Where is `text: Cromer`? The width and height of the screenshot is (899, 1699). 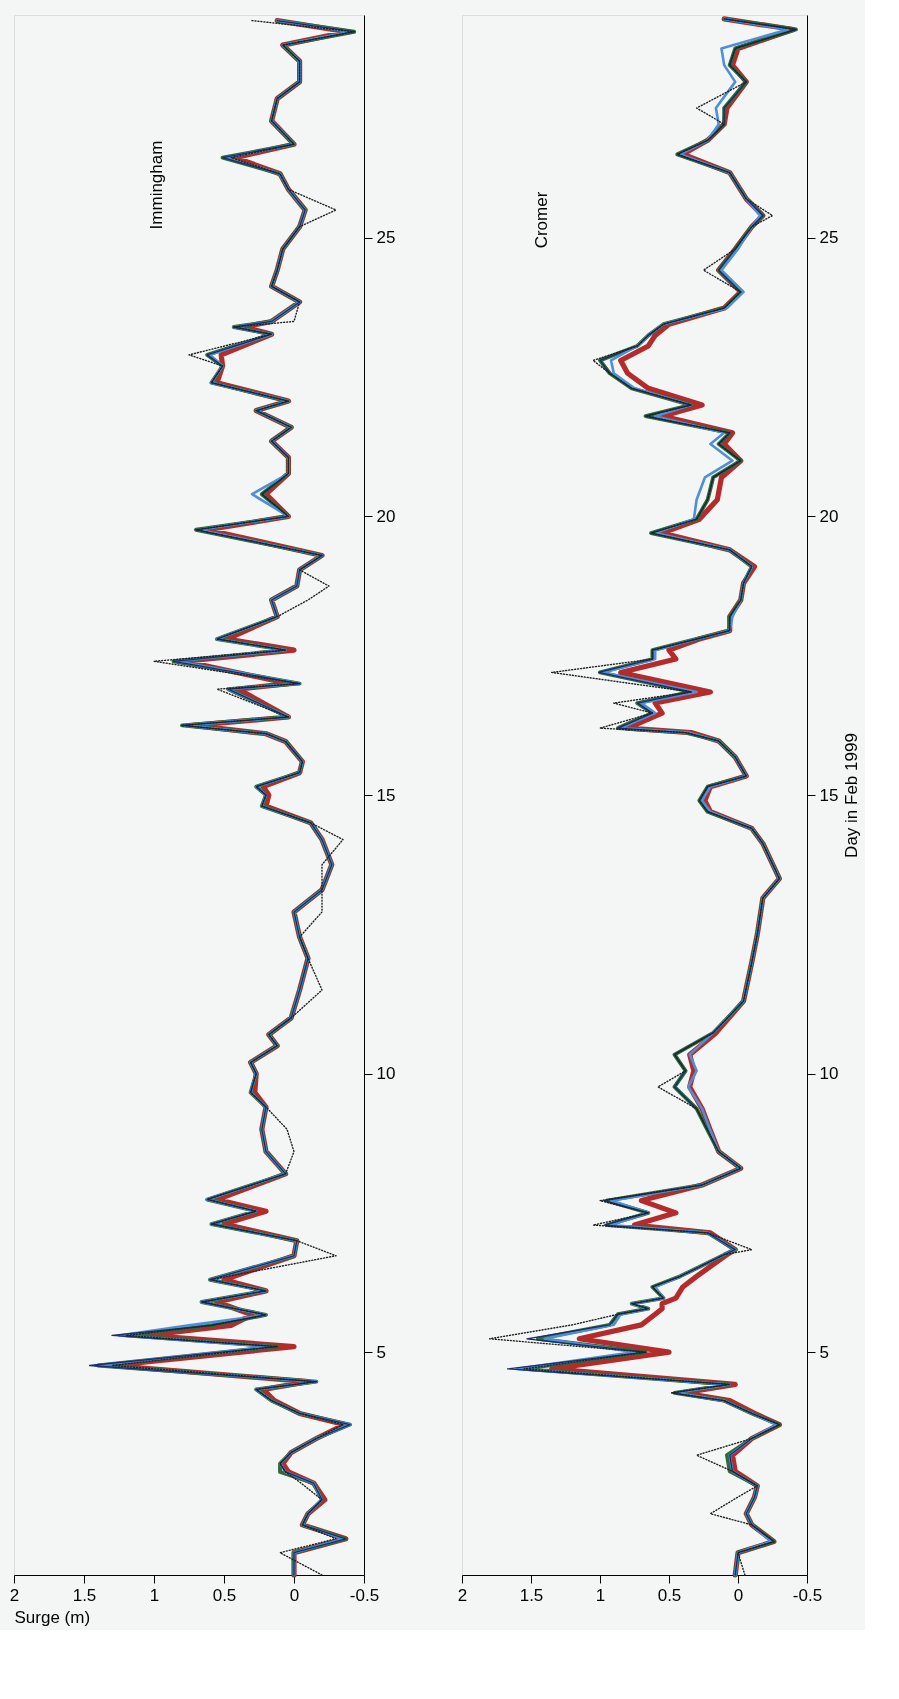
text: Cromer is located at coordinates (541, 220).